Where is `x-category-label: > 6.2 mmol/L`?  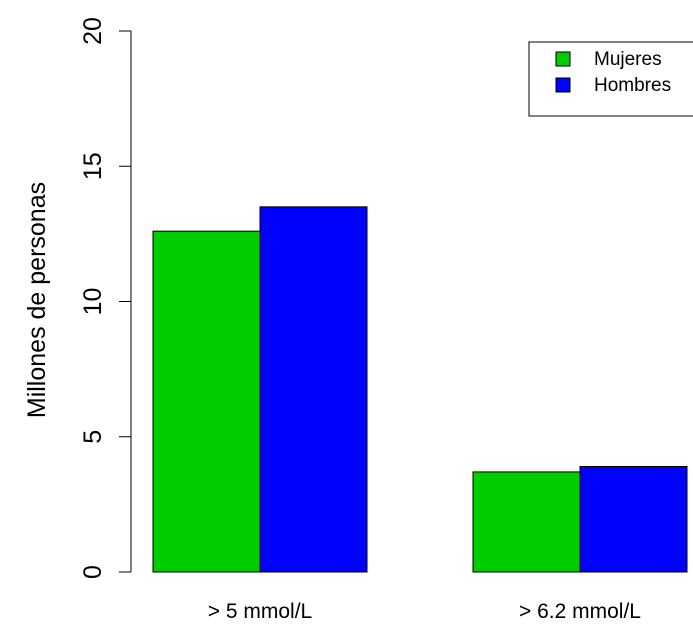
x-category-label: > 6.2 mmol/L is located at coordinates (580, 611).